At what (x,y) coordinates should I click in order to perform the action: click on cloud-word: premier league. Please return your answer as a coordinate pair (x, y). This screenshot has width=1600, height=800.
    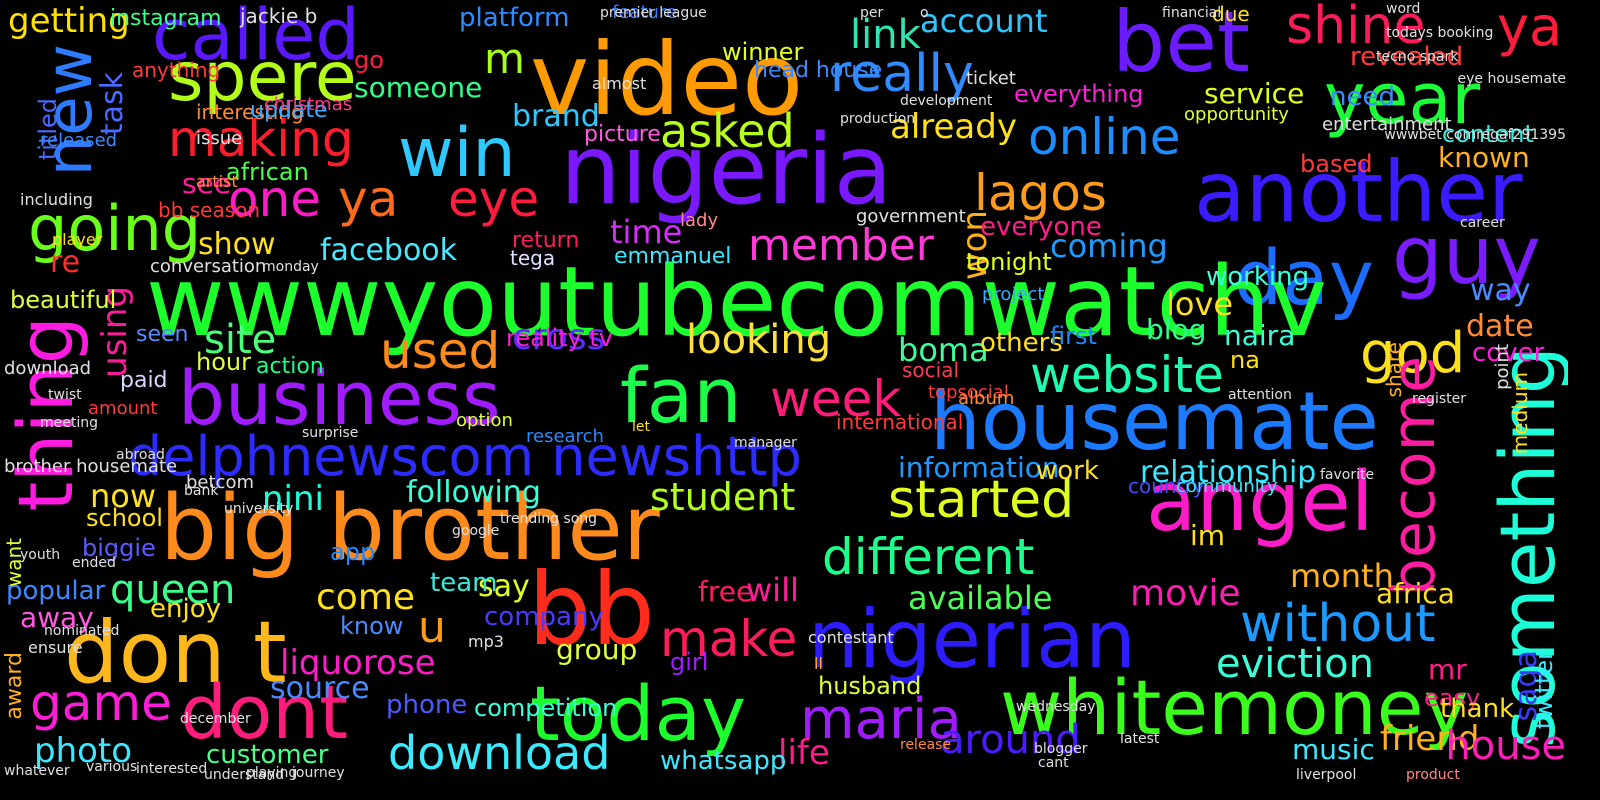
    Looking at the image, I should click on (653, 13).